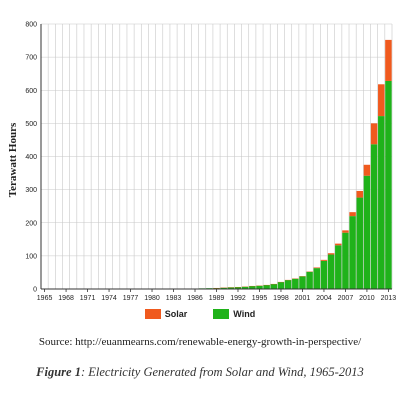 The image size is (400, 400). Describe the element at coordinates (31, 256) in the screenshot. I see `y-tick-label: 100` at that location.